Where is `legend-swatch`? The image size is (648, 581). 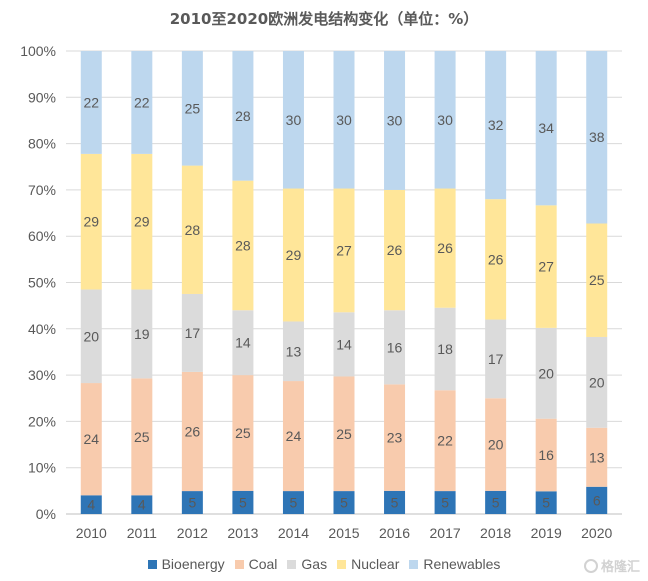
legend-swatch is located at coordinates (414, 564).